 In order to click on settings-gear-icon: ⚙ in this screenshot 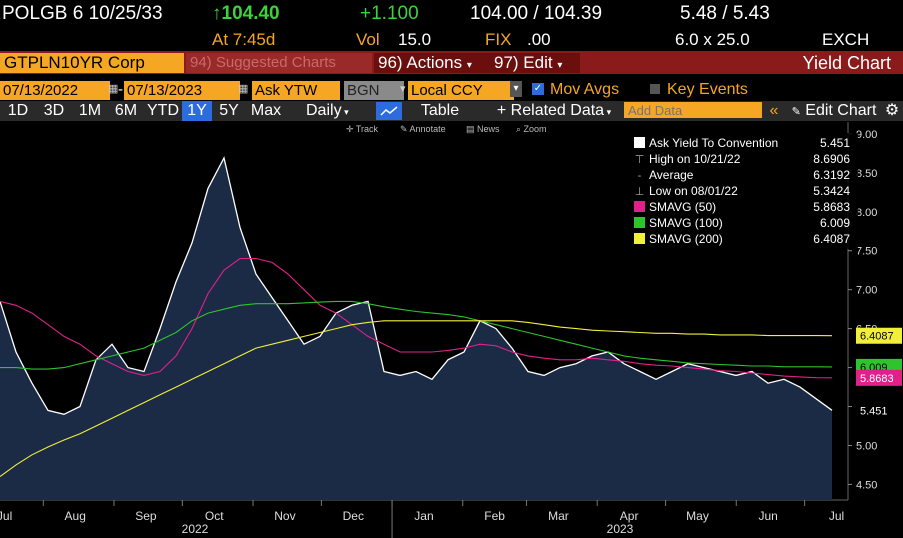, I will do `click(892, 110)`.